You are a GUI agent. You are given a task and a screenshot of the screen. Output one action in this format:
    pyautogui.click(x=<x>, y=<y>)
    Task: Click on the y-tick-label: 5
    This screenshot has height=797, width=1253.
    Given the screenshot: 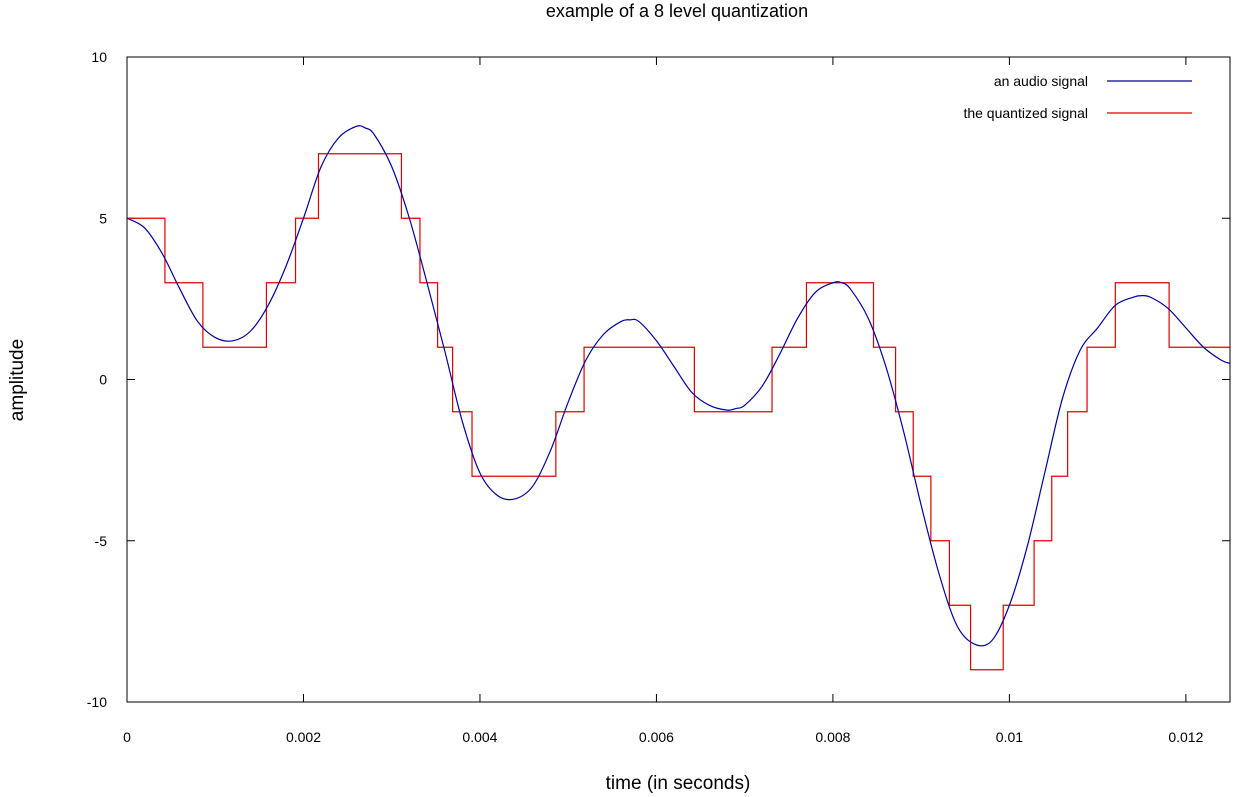 What is the action you would take?
    pyautogui.click(x=103, y=218)
    